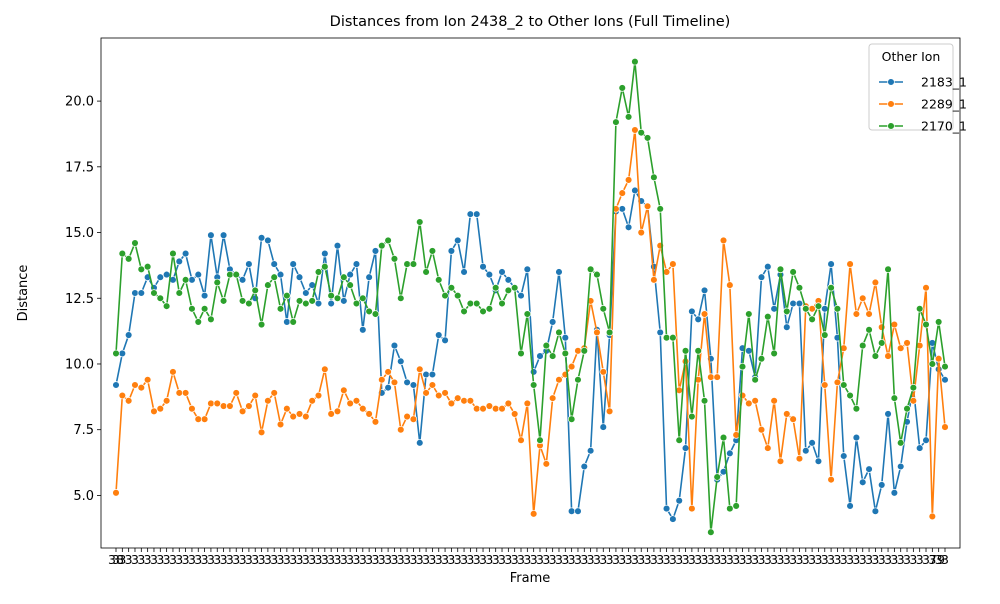  What do you see at coordinates (911, 87) in the screenshot?
I see `legend-box` at bounding box center [911, 87].